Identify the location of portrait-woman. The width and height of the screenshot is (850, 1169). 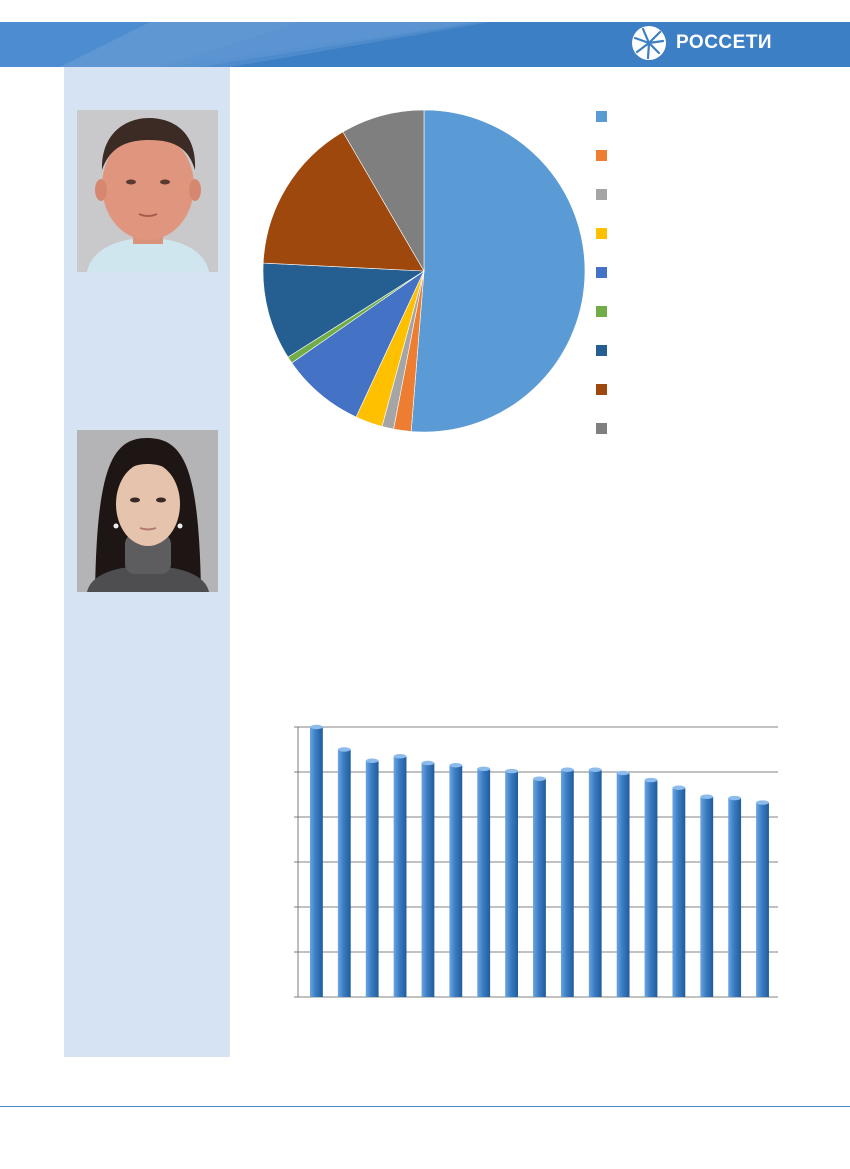
(147, 511).